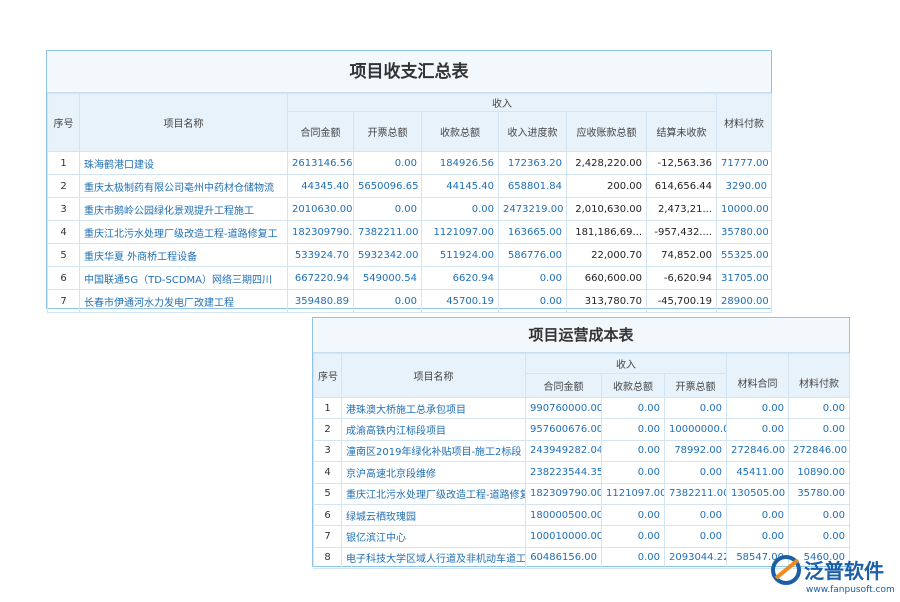 This screenshot has height=602, width=900. Describe the element at coordinates (320, 301) in the screenshot. I see `amount-cell: 359480.89` at that location.